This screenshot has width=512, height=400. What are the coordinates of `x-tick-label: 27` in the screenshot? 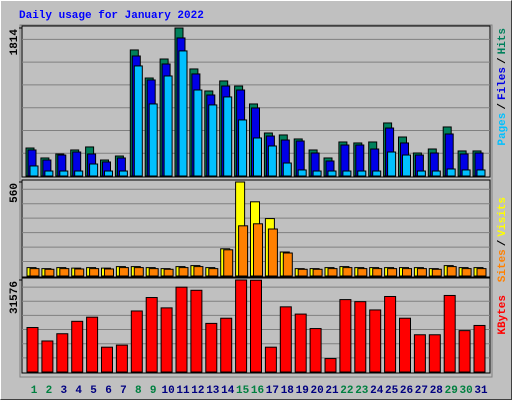 It's located at (421, 391).